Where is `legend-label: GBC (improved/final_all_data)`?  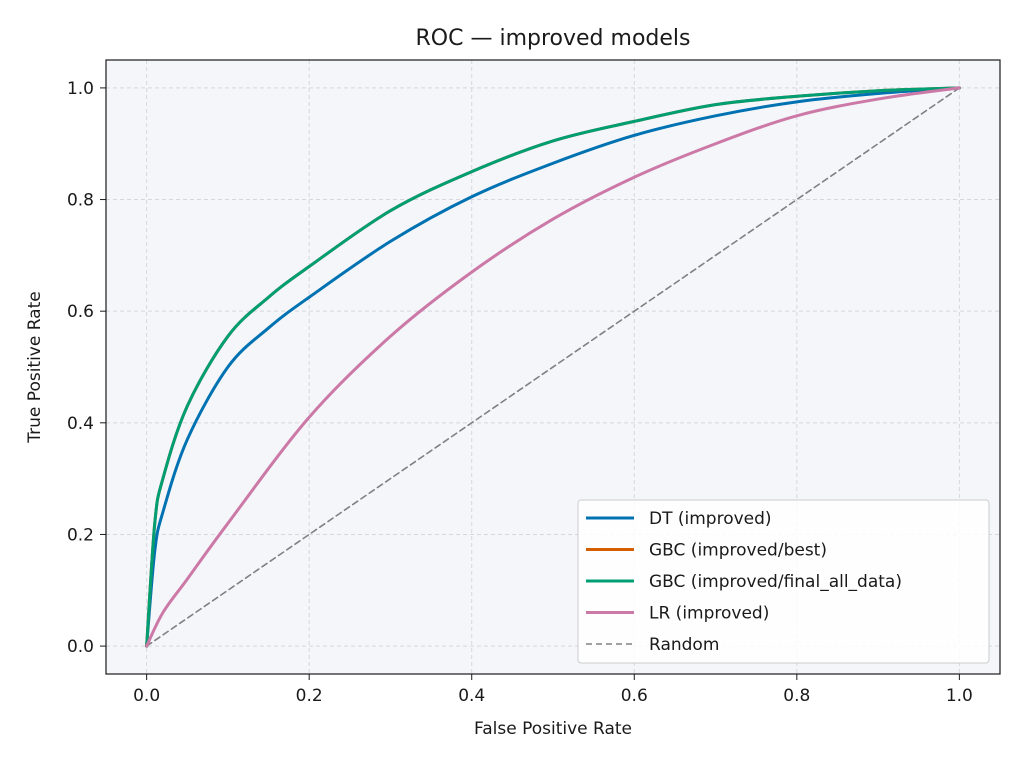
legend-label: GBC (improved/final_all_data) is located at coordinates (775, 582).